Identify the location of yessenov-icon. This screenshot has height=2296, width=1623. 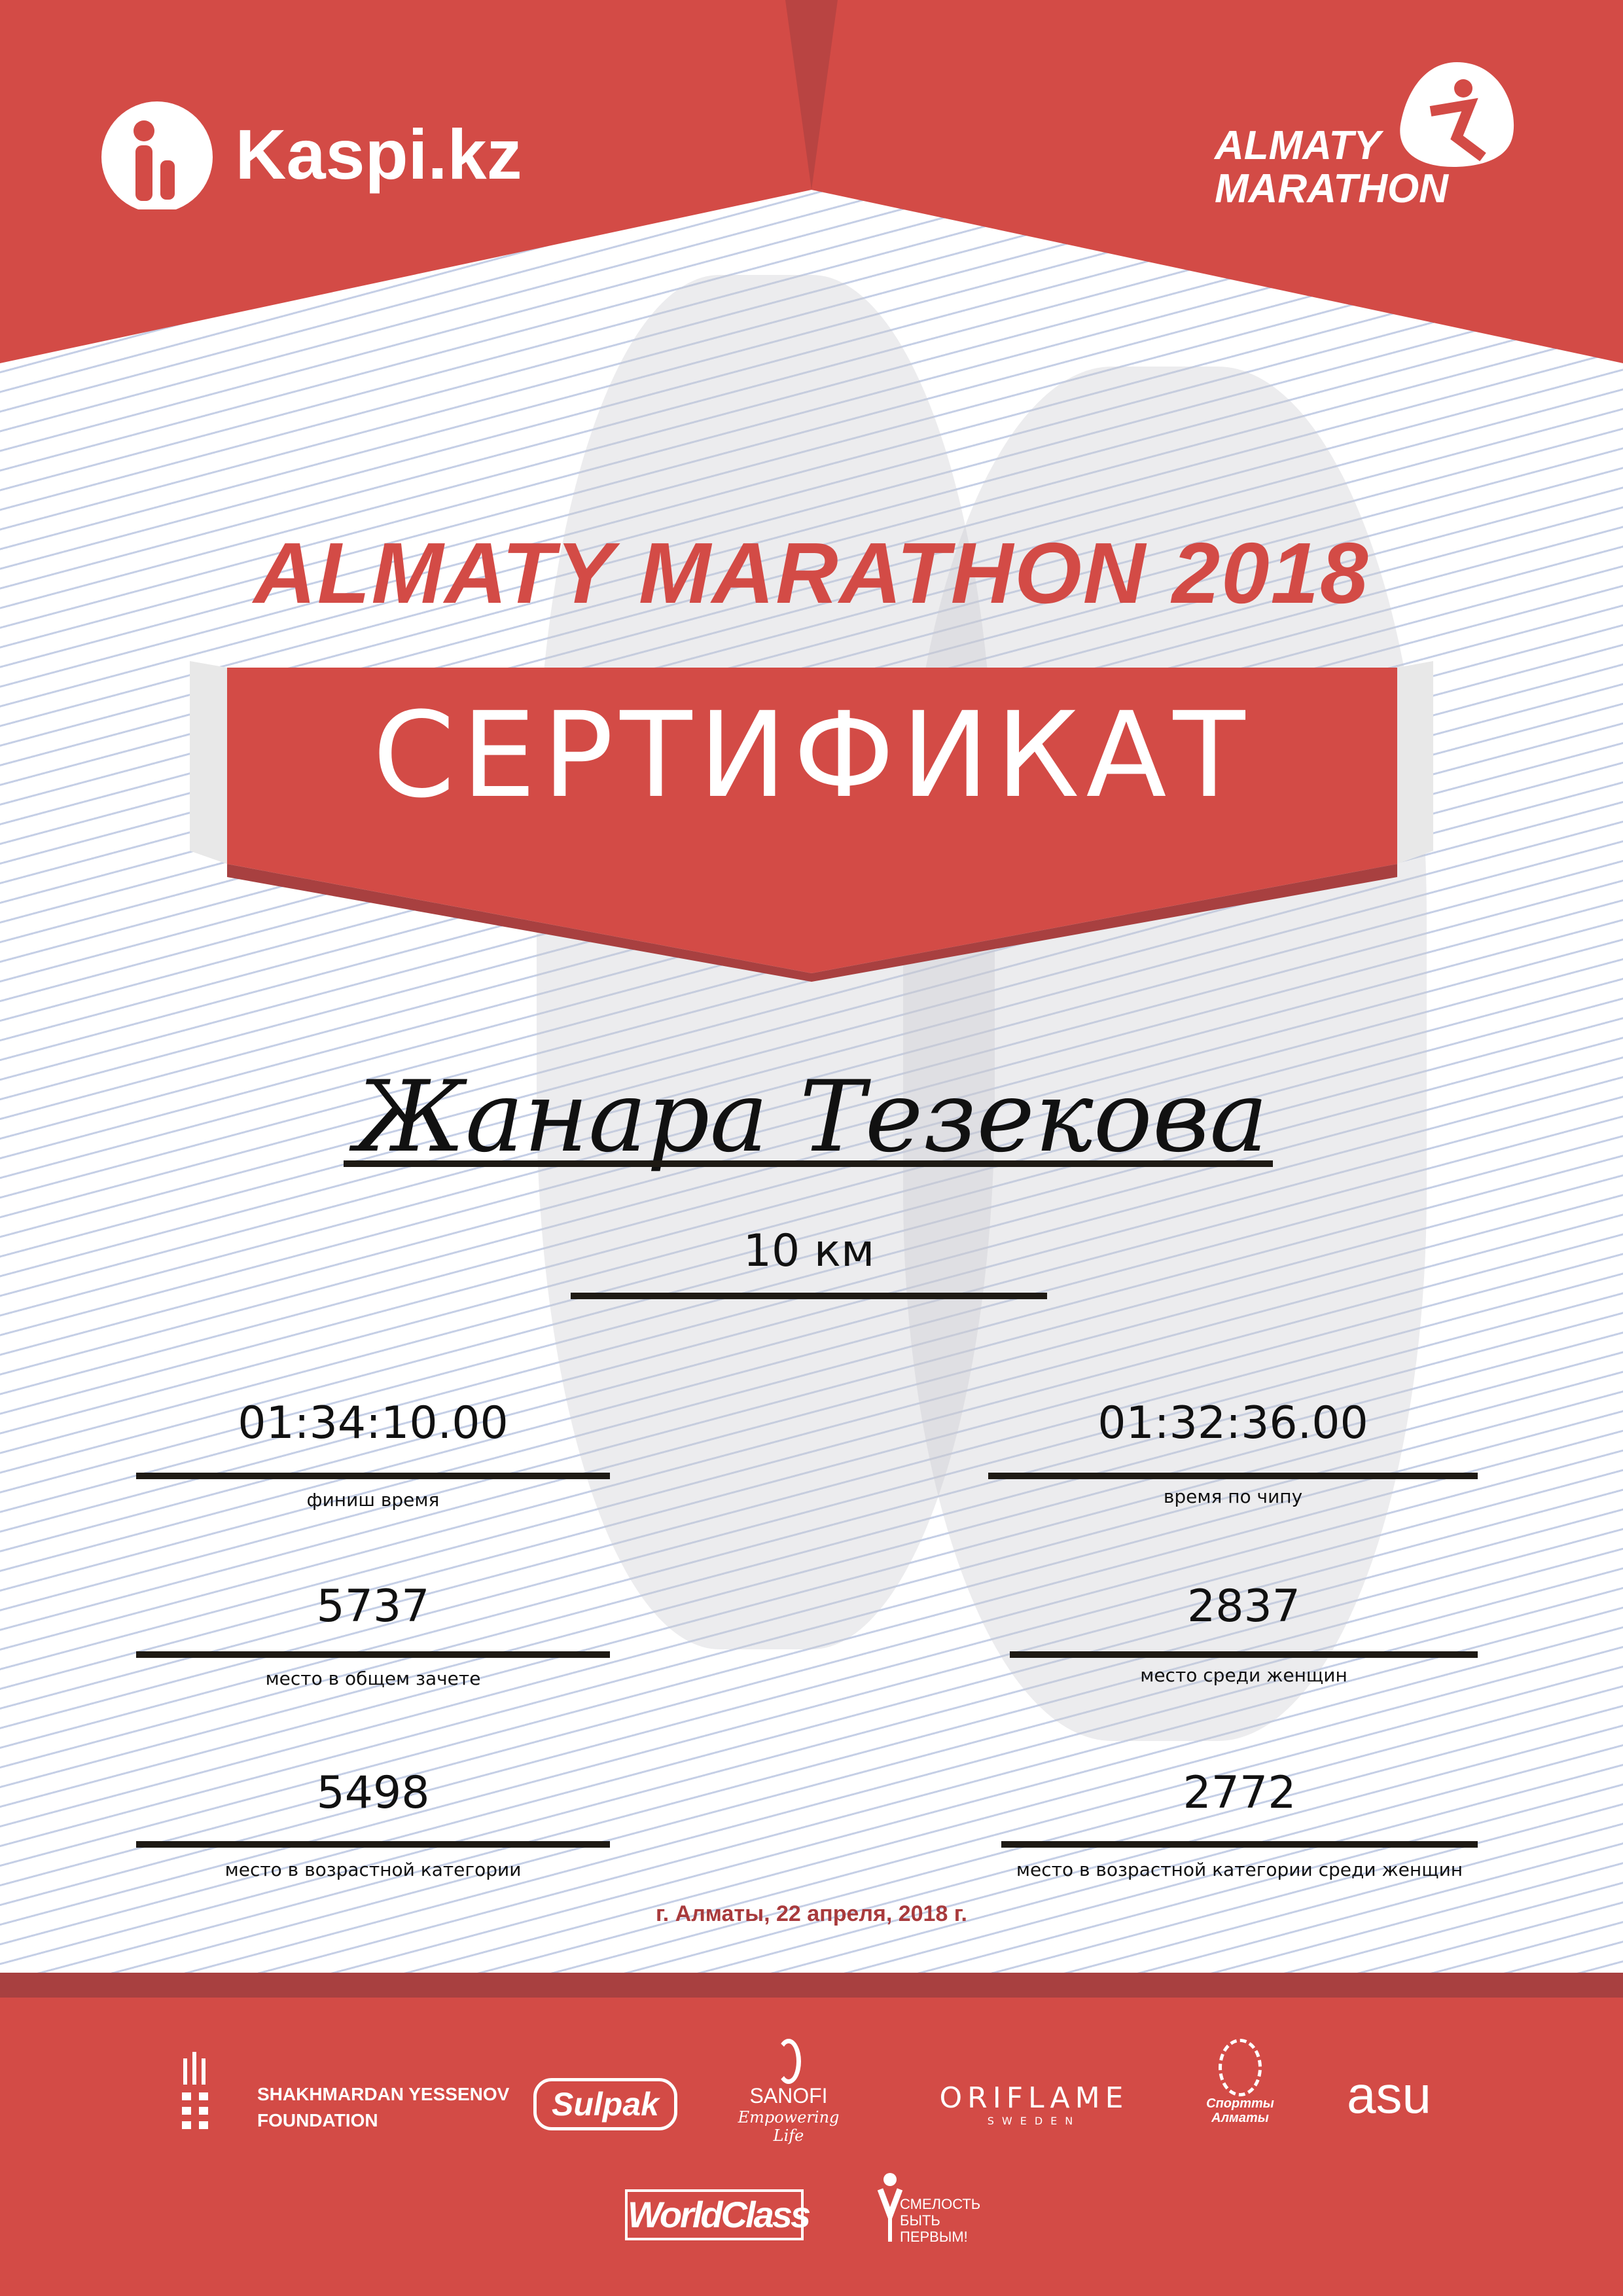
(195, 2090).